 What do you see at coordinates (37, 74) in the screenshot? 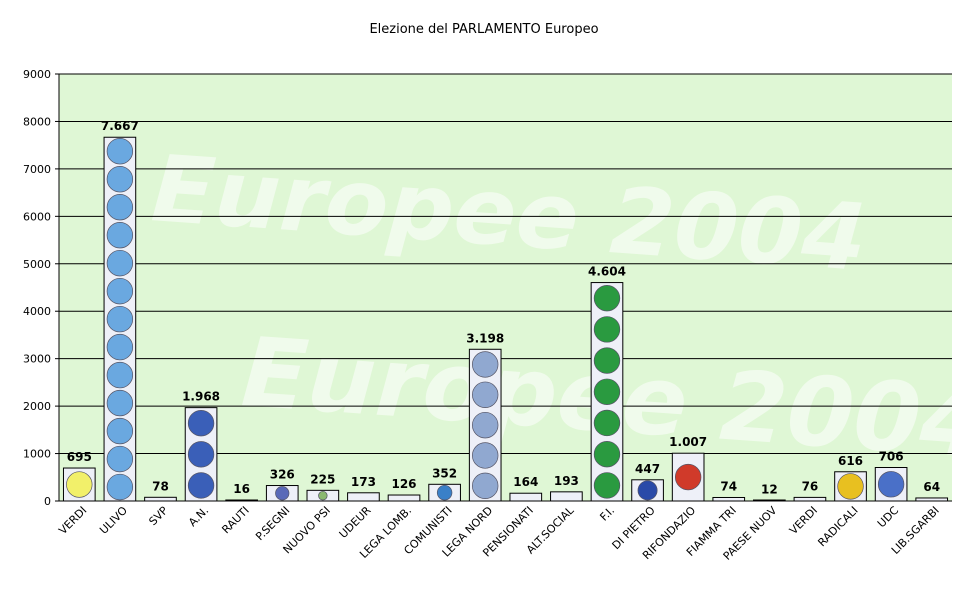
I see `y-tick-label: 9000` at bounding box center [37, 74].